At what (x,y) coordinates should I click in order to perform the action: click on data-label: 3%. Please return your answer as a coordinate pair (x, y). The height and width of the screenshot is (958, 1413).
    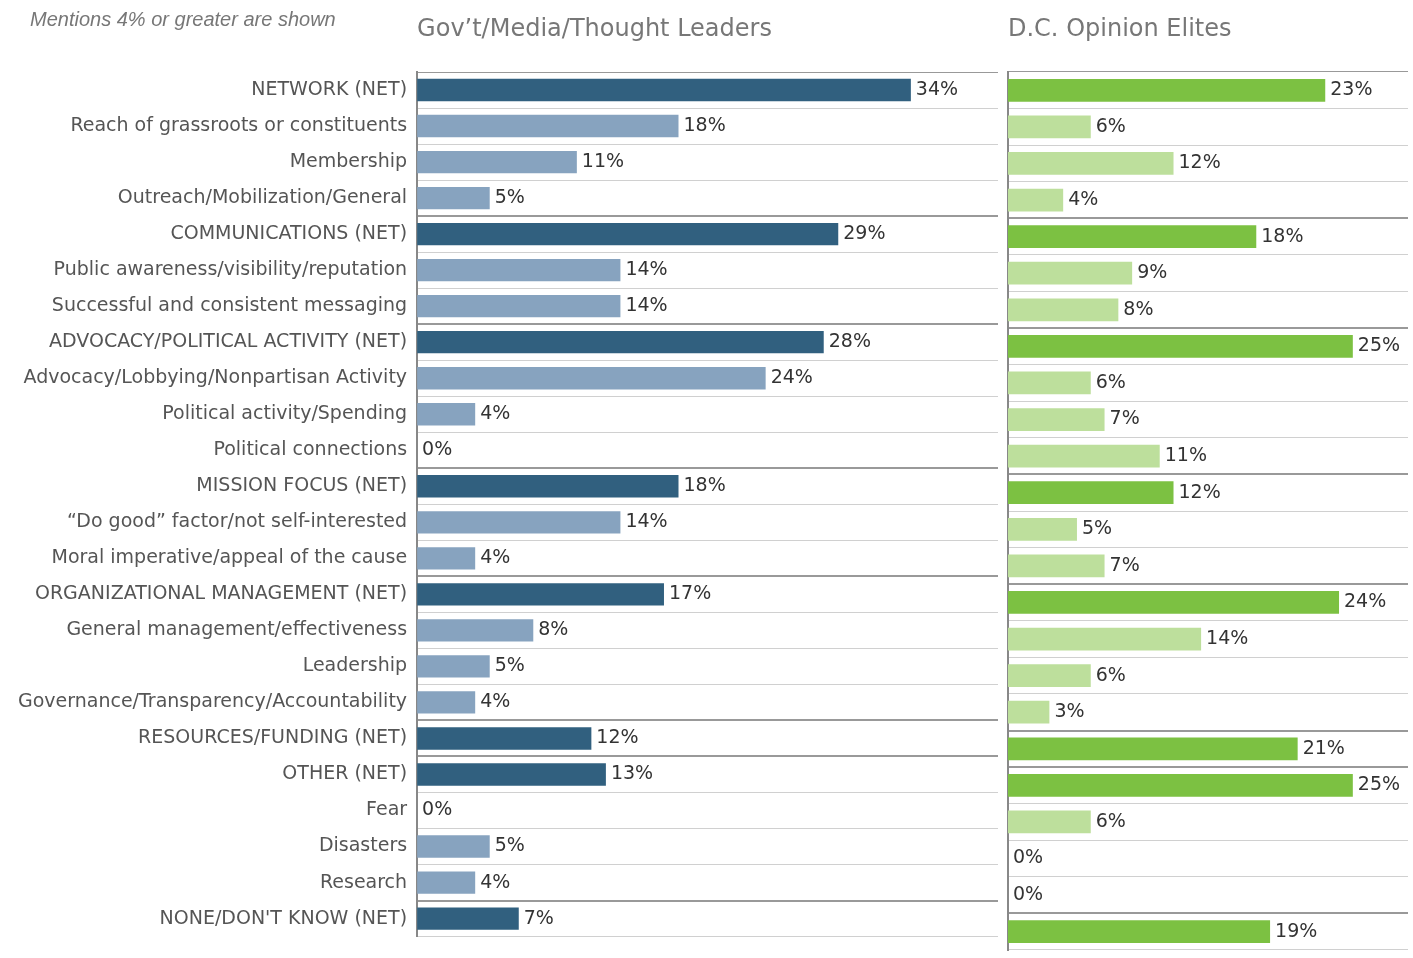
    Looking at the image, I should click on (1069, 710).